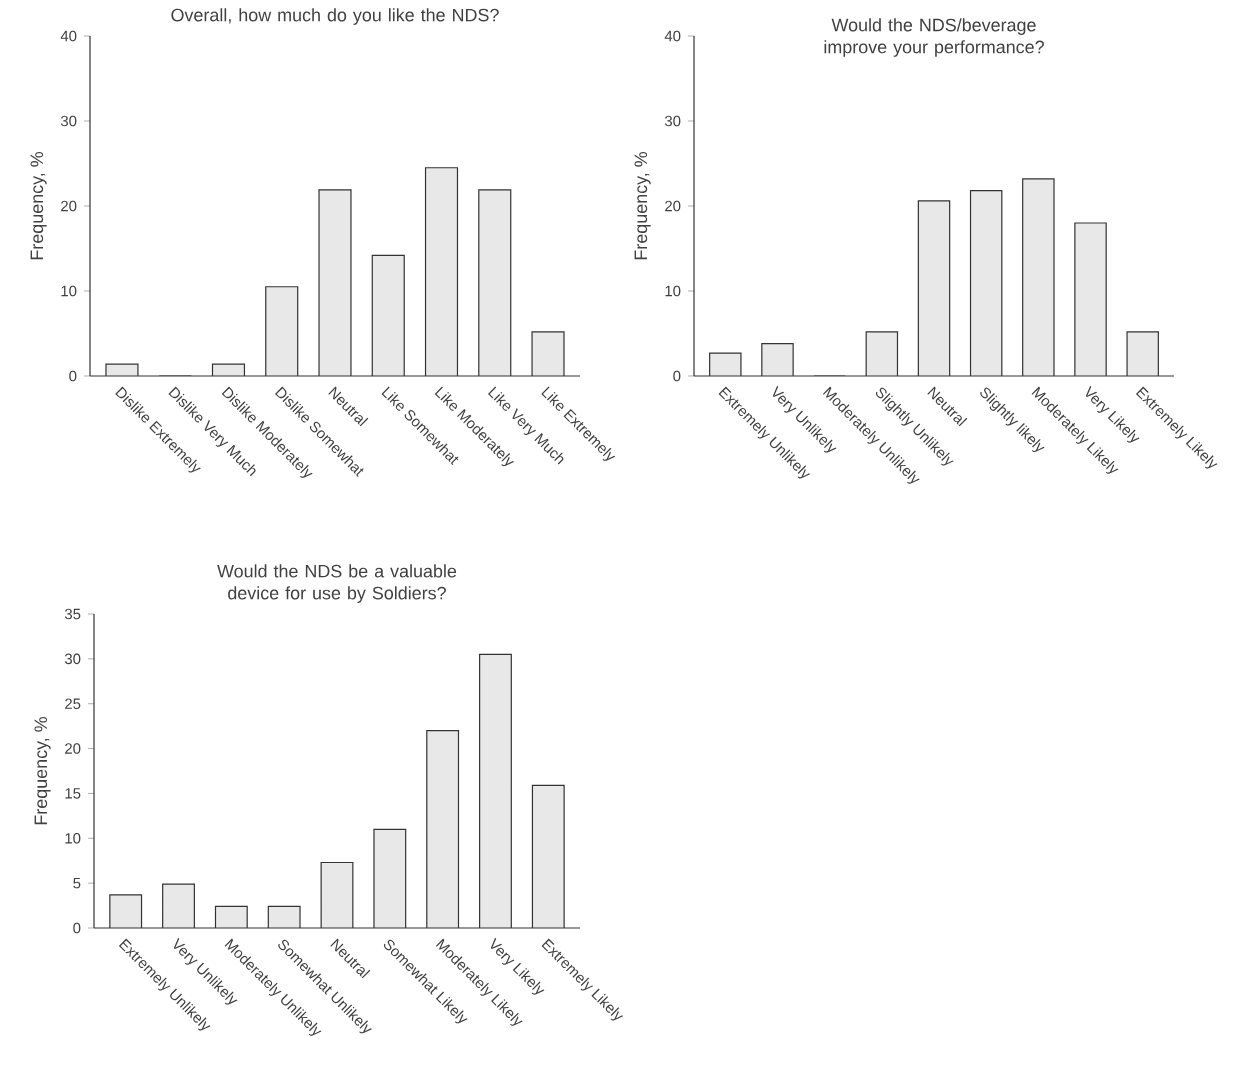 The height and width of the screenshot is (1092, 1244). What do you see at coordinates (73, 704) in the screenshot?
I see `y-tick-label: 25` at bounding box center [73, 704].